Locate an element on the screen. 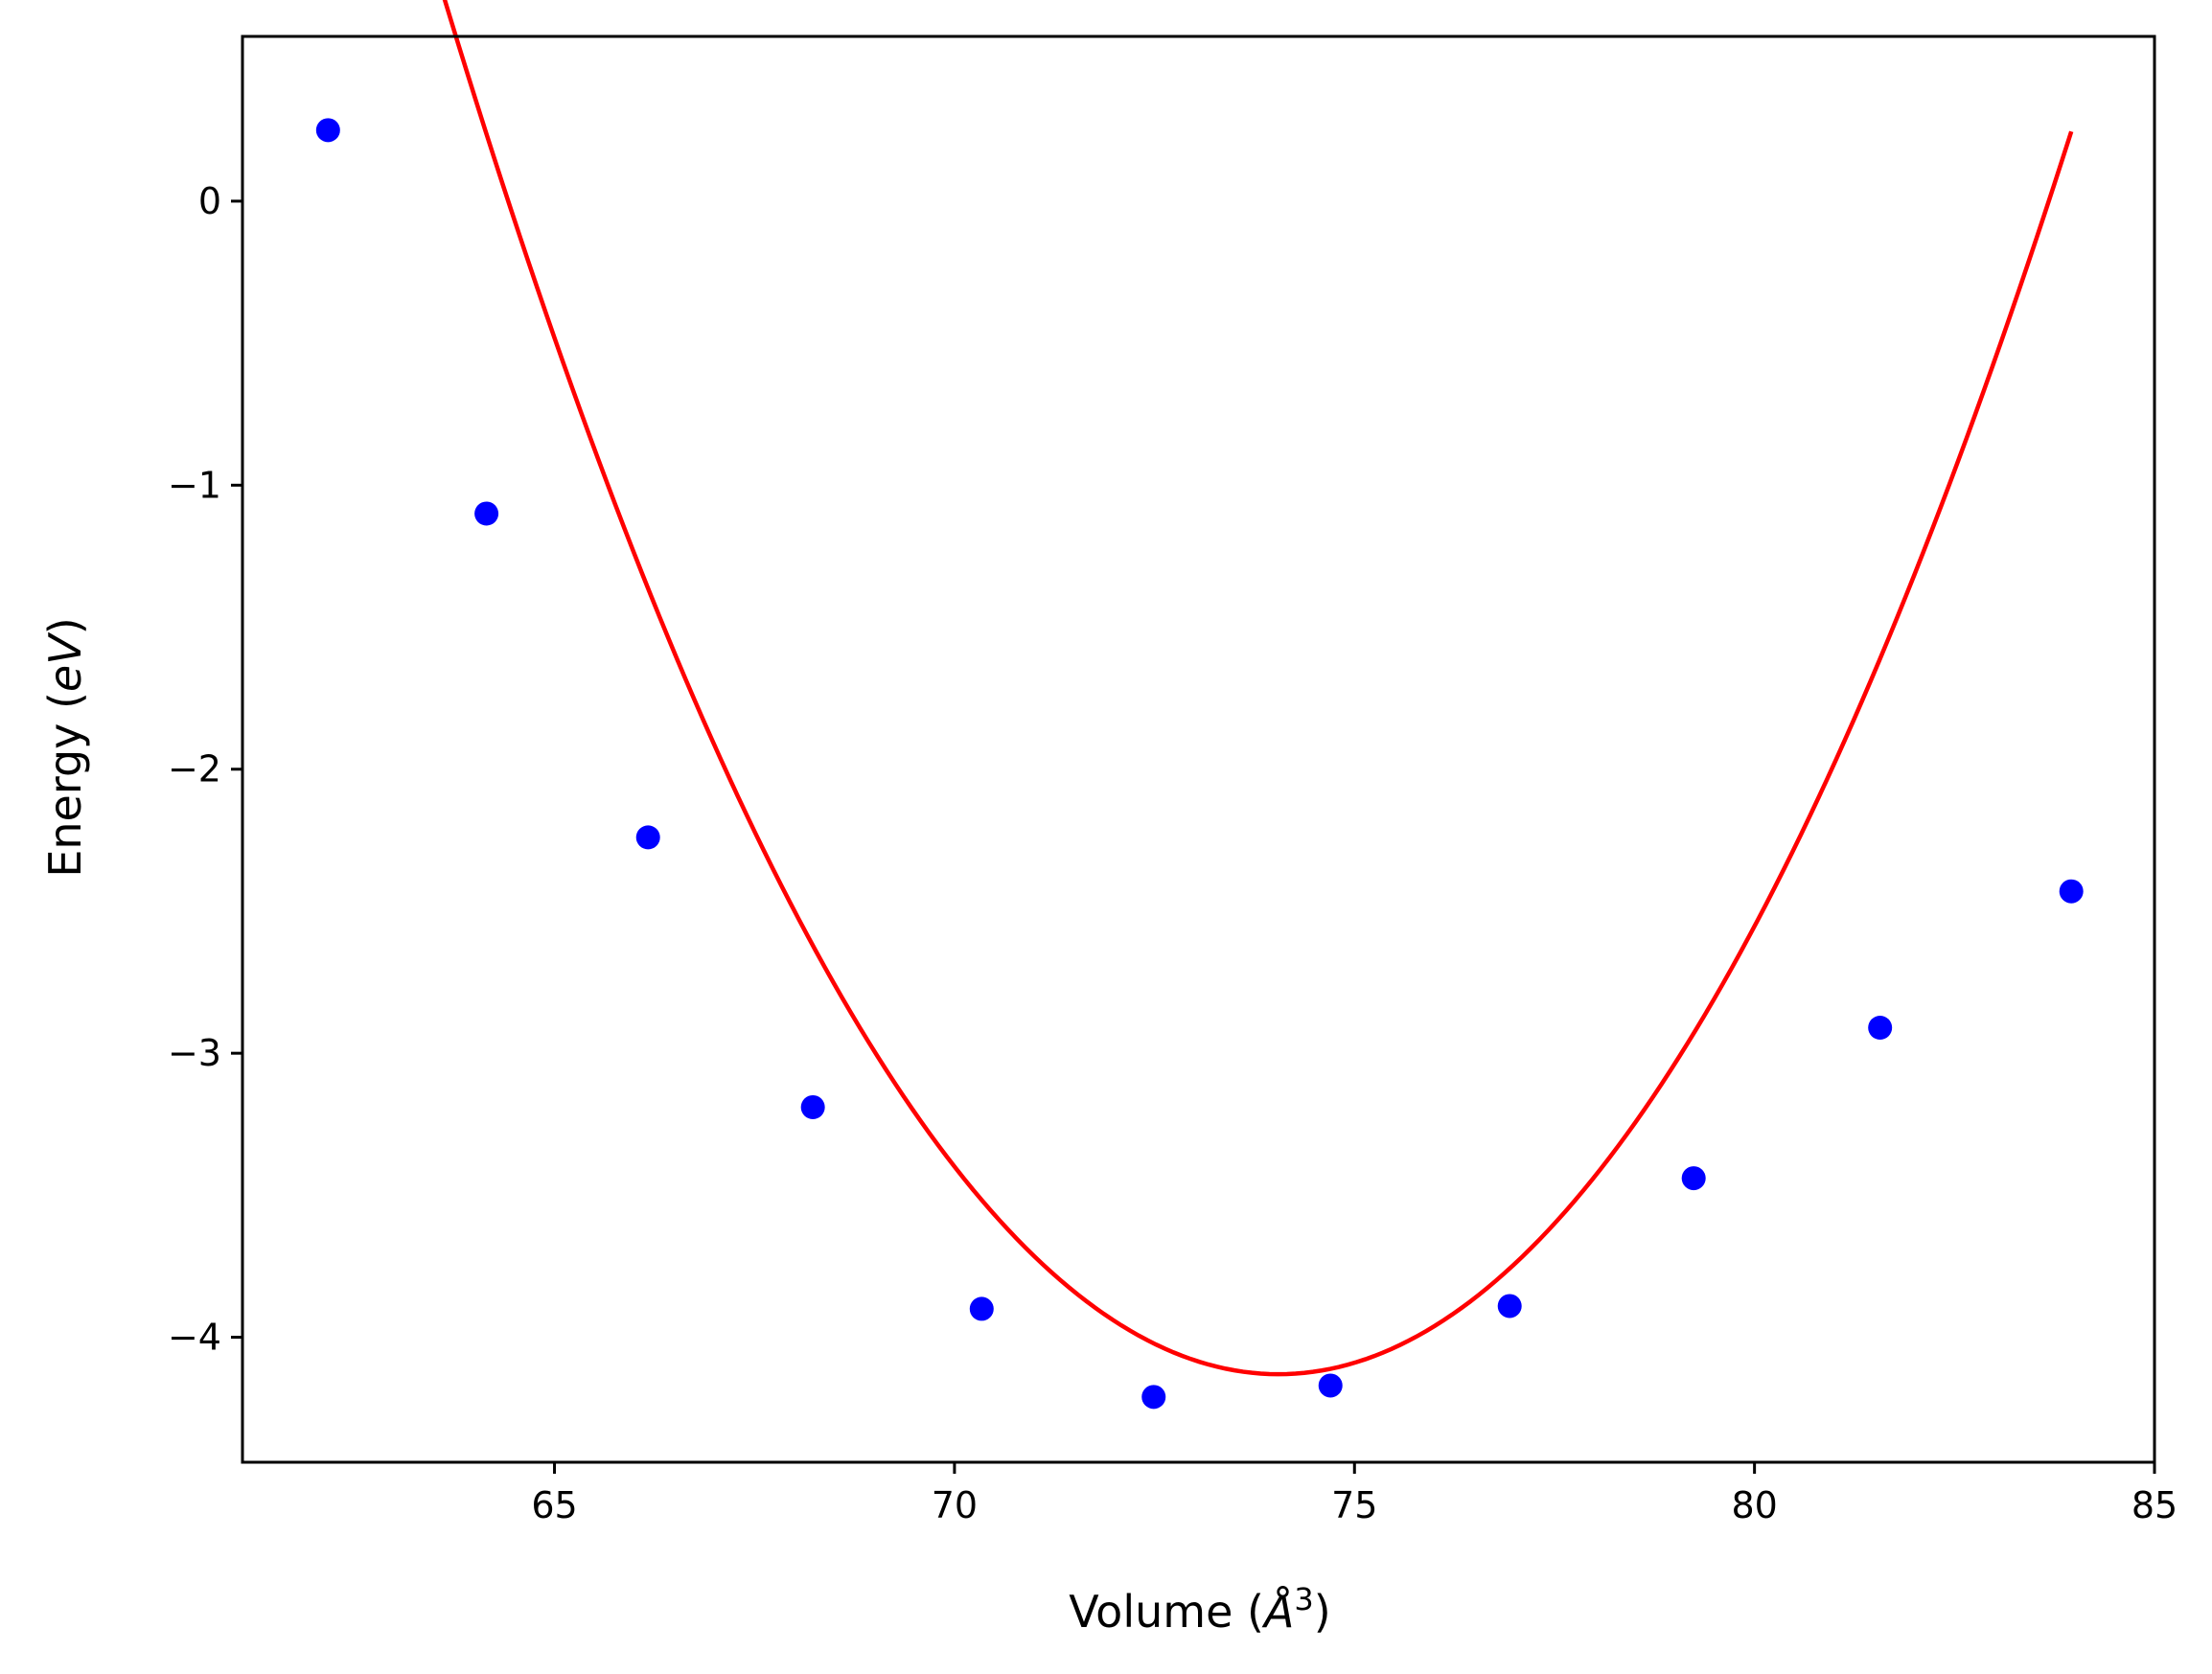 This screenshot has height=1674, width=2212. x-axis-label: Volume (Å3) is located at coordinates (1200, 1609).